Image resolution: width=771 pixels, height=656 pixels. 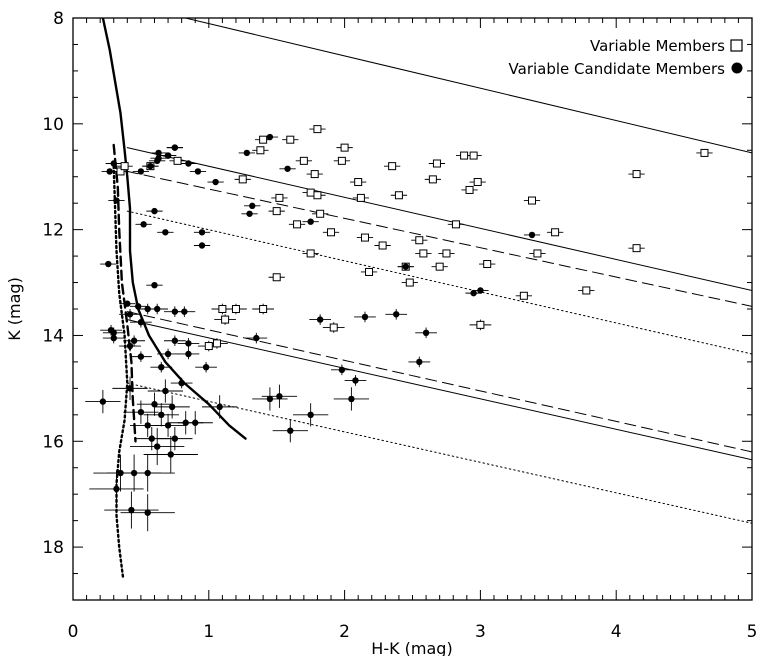 What do you see at coordinates (344, 632) in the screenshot?
I see `x-tick-label: 2` at bounding box center [344, 632].